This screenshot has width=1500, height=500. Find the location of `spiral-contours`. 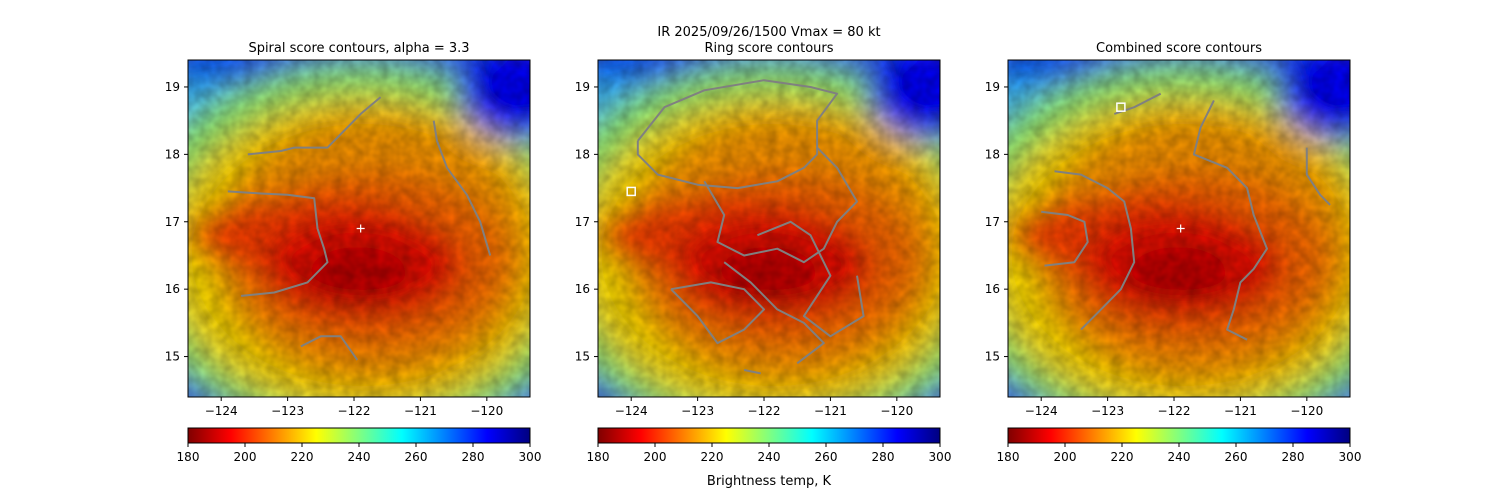

spiral-contours is located at coordinates (359, 228).